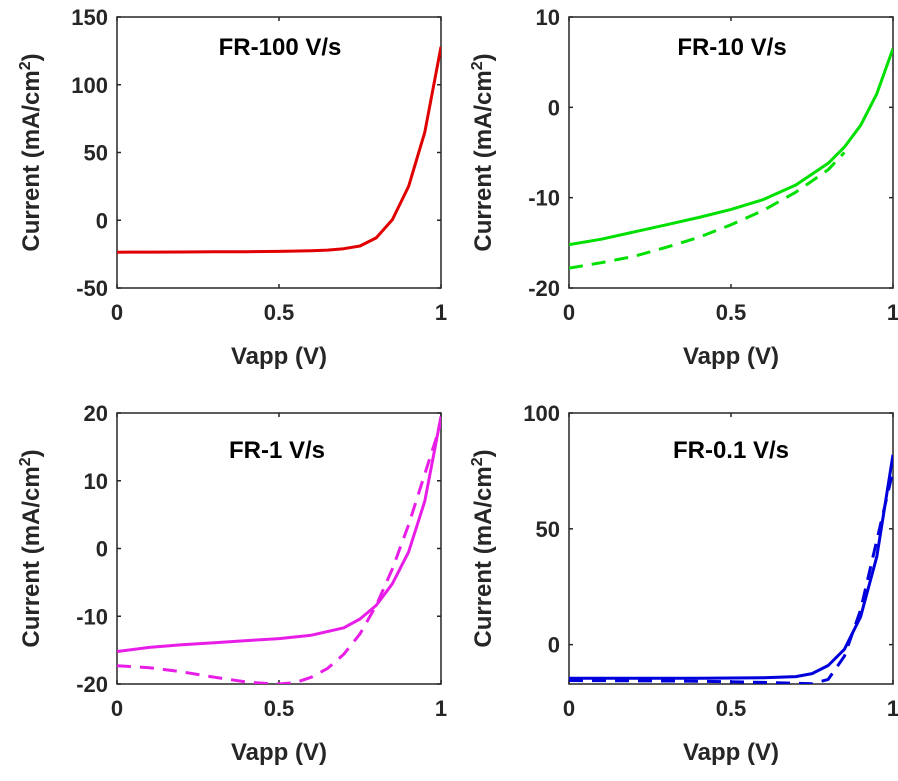  What do you see at coordinates (277, 450) in the screenshot?
I see `panel-title: FR-1 V/s` at bounding box center [277, 450].